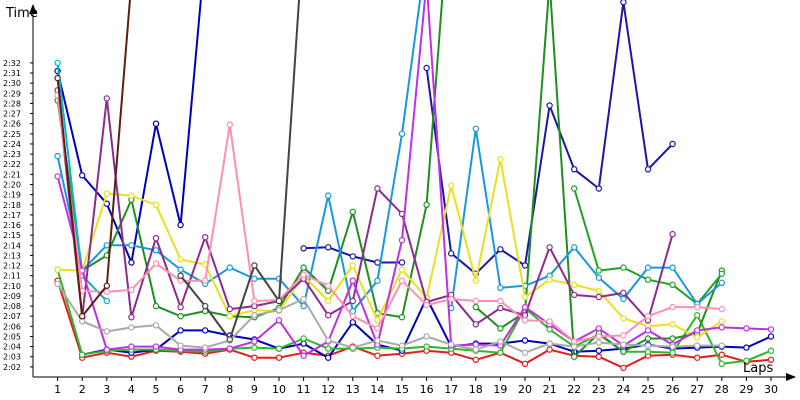 This screenshot has width=800, height=400. What do you see at coordinates (328, 389) in the screenshot?
I see `x-tick-label: 12` at bounding box center [328, 389].